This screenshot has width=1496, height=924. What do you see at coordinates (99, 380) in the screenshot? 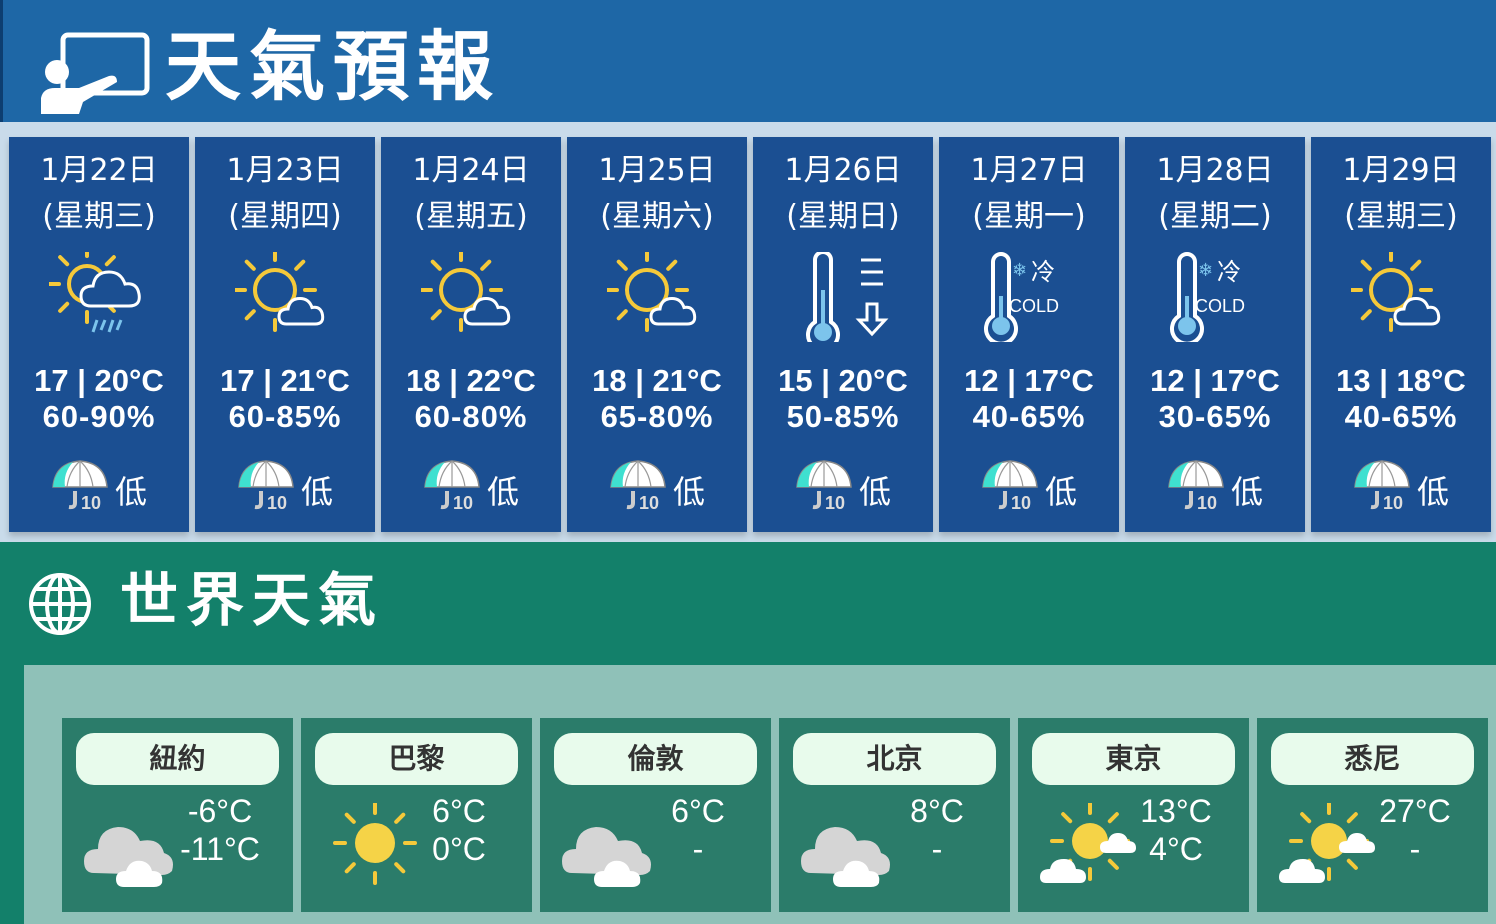
I see `forecast-temperature: 17 | 20°C` at bounding box center [99, 380].